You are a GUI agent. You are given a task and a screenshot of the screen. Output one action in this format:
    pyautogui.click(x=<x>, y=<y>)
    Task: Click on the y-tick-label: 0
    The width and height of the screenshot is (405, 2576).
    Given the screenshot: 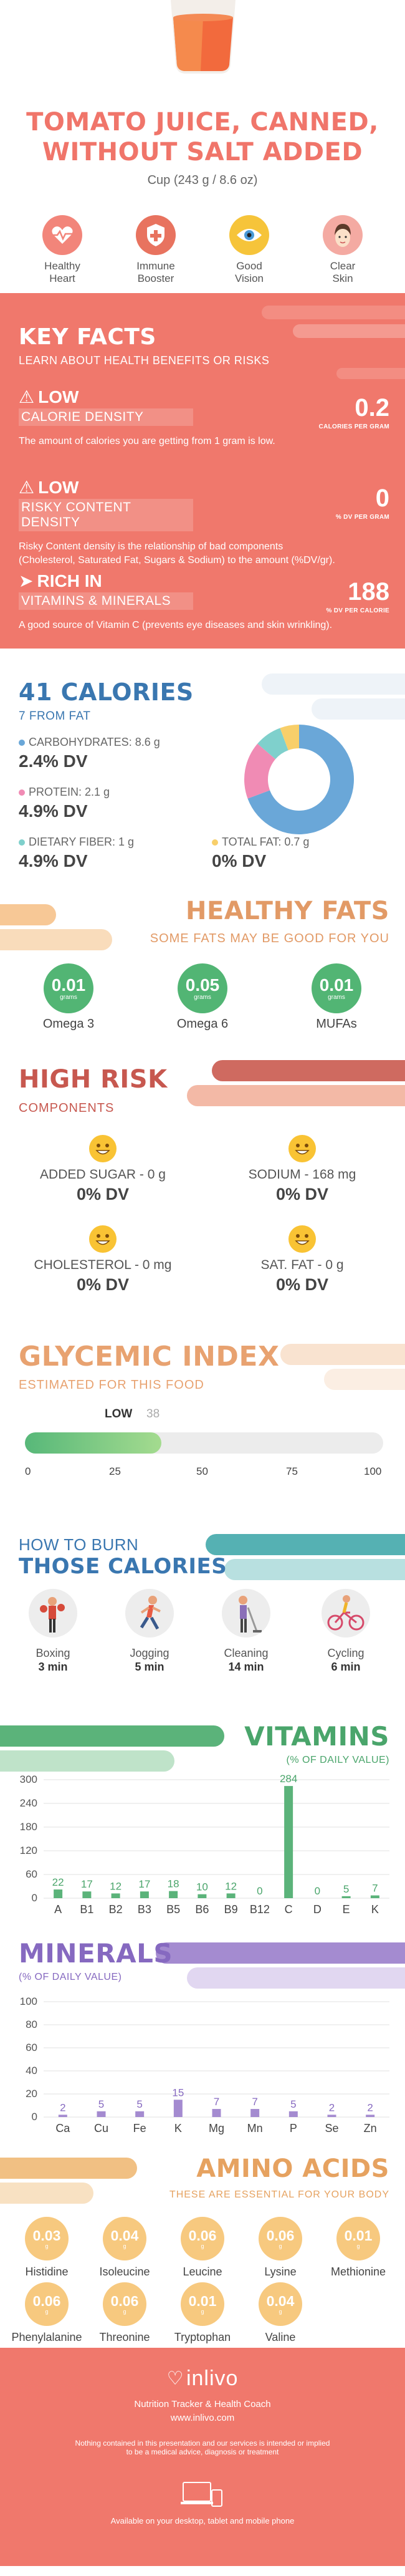 What is the action you would take?
    pyautogui.click(x=34, y=2117)
    